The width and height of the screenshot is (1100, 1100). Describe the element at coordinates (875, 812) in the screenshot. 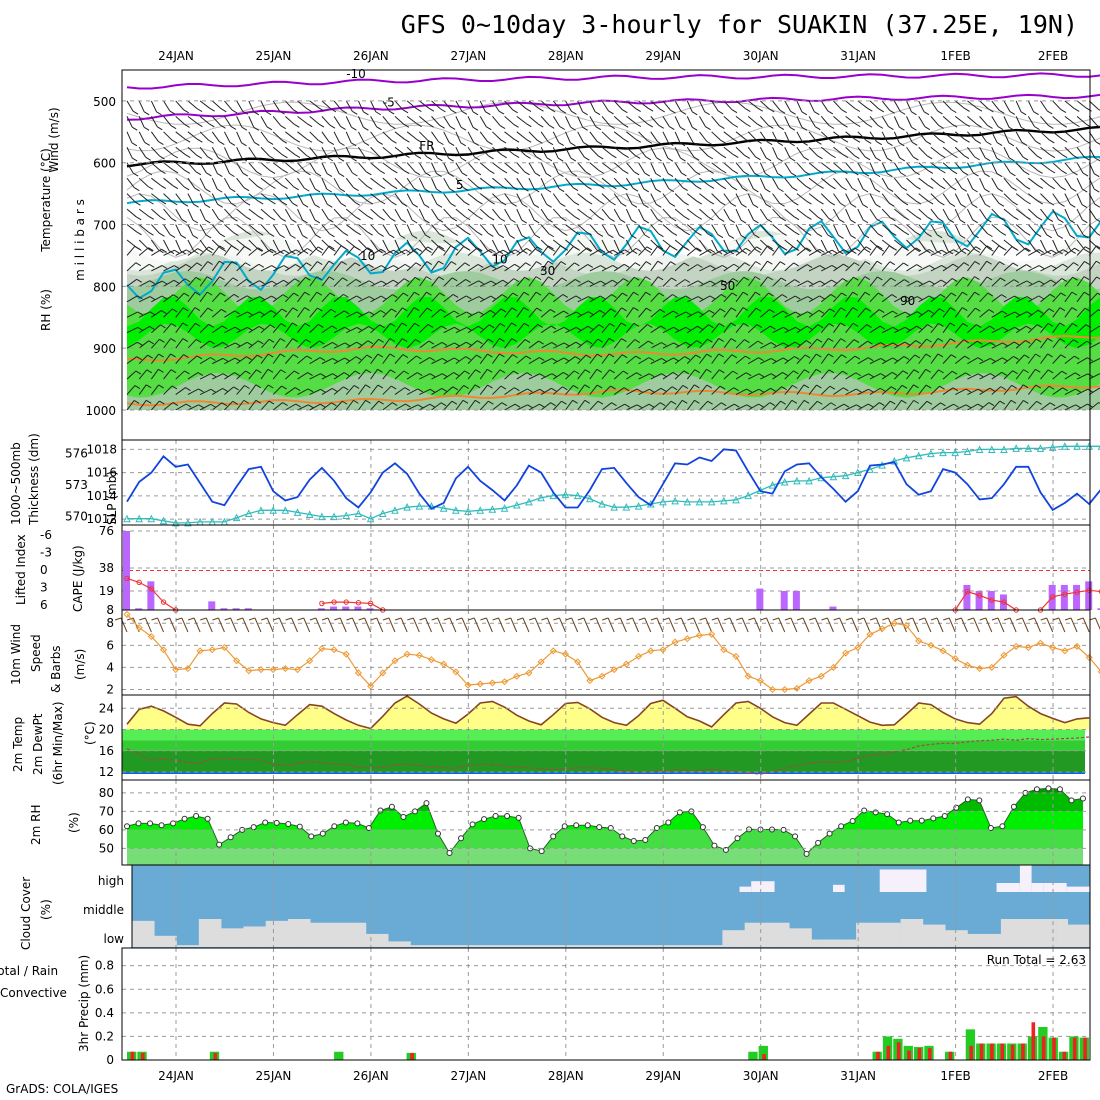

I see `rh2m-marker` at that location.